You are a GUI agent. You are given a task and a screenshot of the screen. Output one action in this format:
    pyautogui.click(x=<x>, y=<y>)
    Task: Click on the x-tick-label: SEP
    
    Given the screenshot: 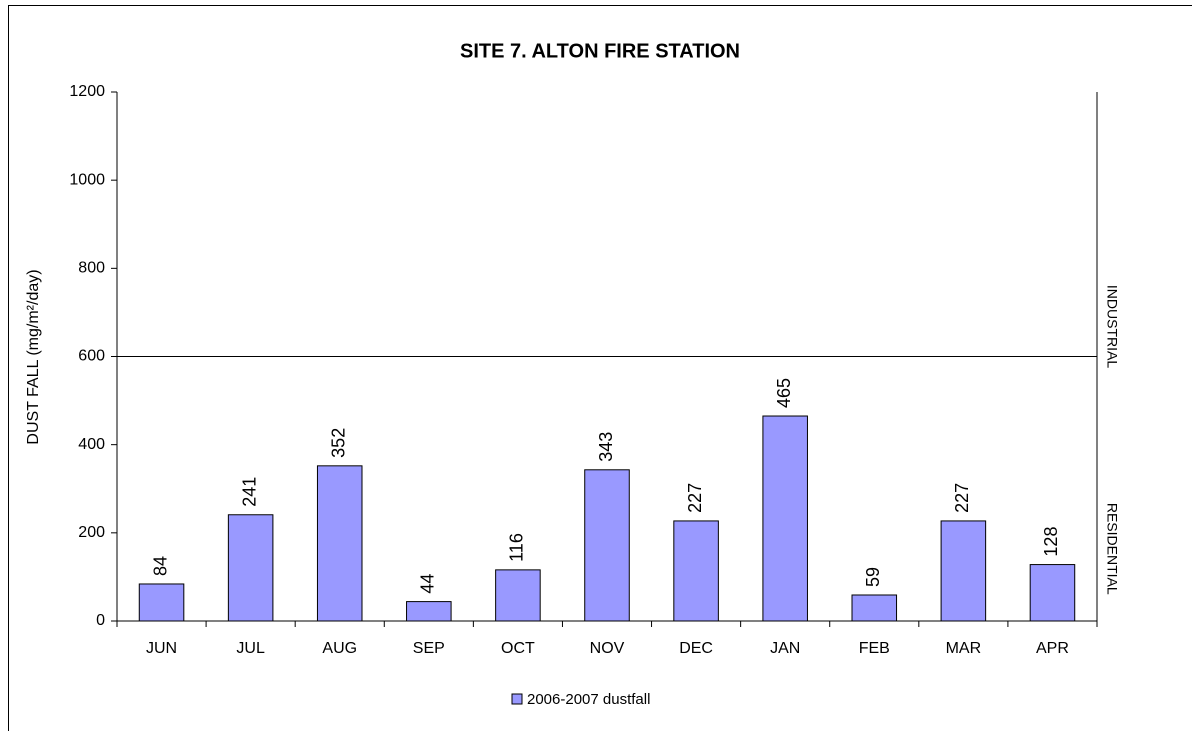 What is the action you would take?
    pyautogui.click(x=429, y=648)
    